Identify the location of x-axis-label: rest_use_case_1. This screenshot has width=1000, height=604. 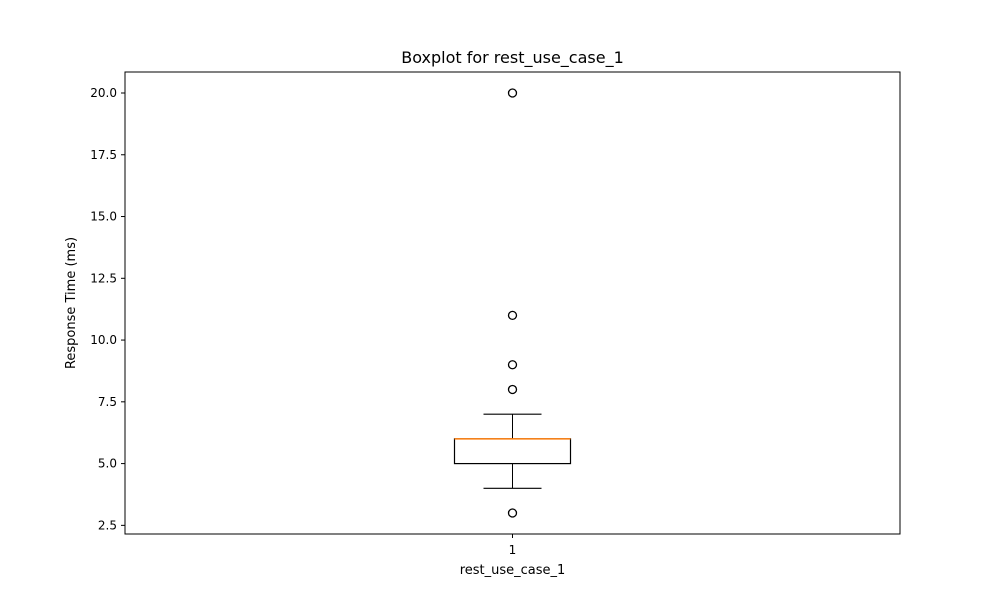
(513, 570).